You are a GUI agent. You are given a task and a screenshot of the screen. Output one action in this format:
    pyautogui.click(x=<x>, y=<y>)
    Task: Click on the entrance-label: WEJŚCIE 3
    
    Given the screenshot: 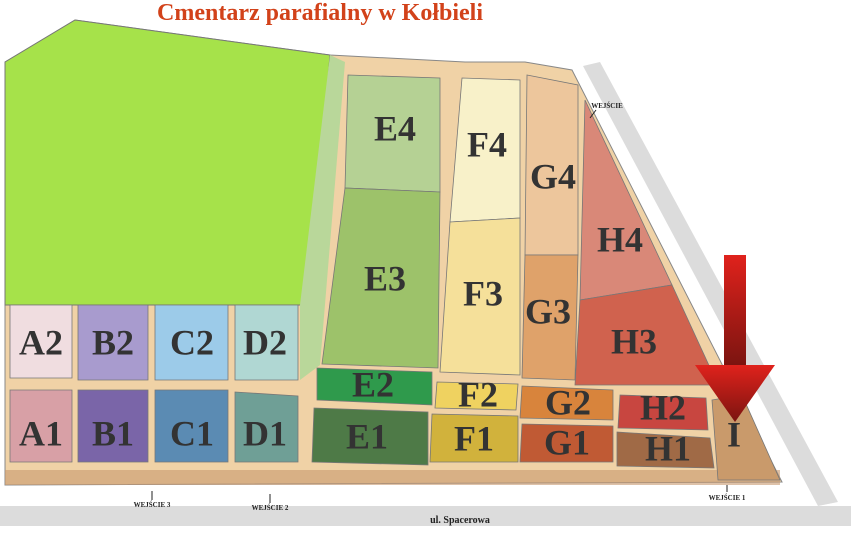 What is the action you would take?
    pyautogui.click(x=152, y=505)
    